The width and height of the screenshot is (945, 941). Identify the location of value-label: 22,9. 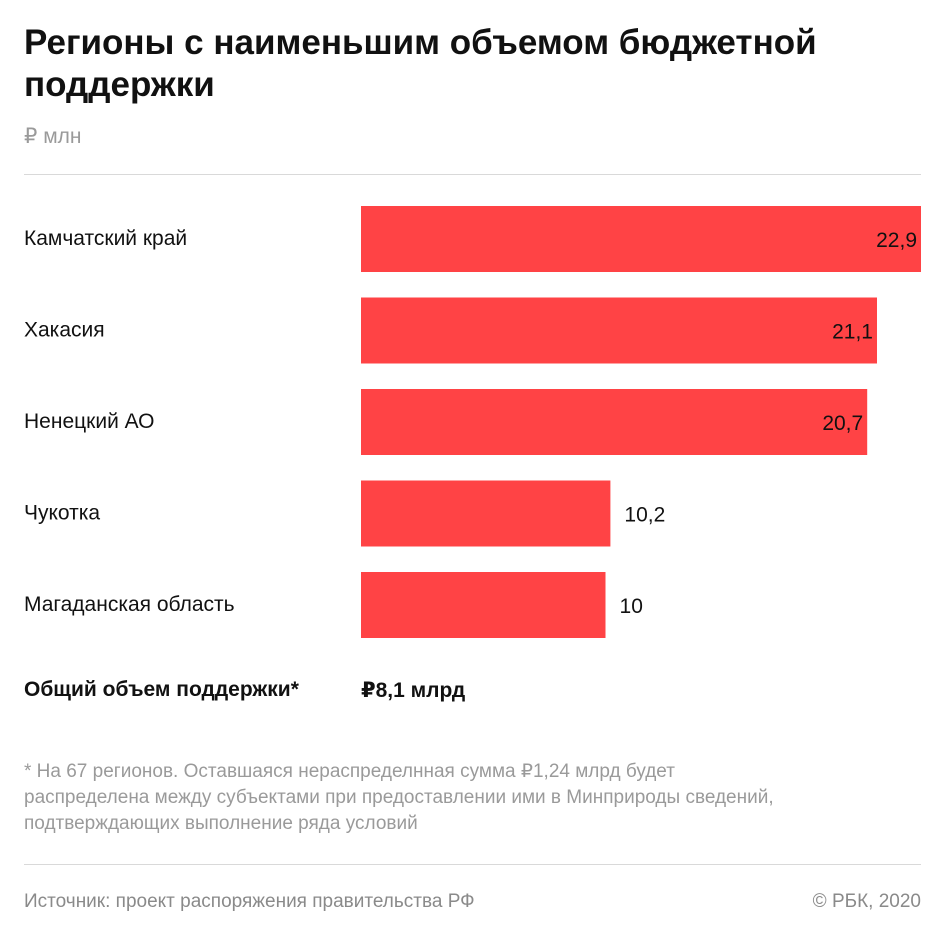
(896, 240).